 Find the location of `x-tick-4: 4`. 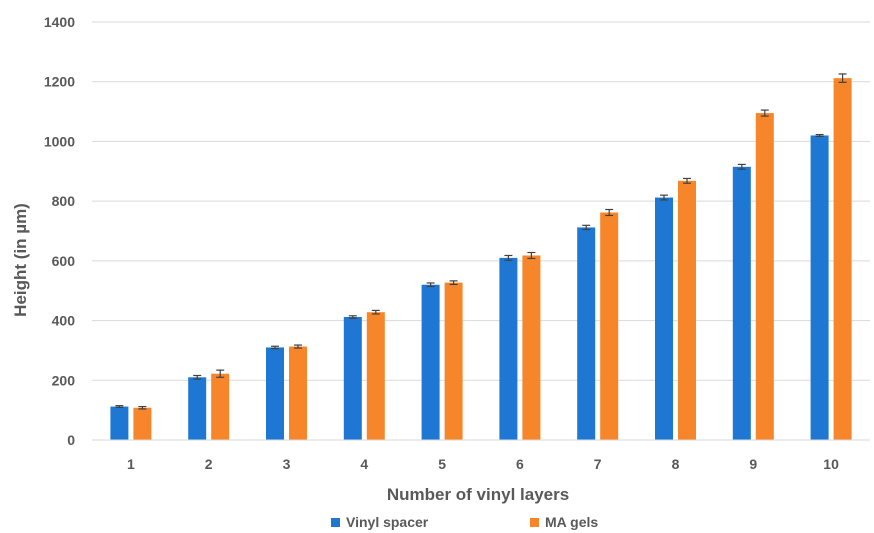

x-tick-4: 4 is located at coordinates (364, 464).